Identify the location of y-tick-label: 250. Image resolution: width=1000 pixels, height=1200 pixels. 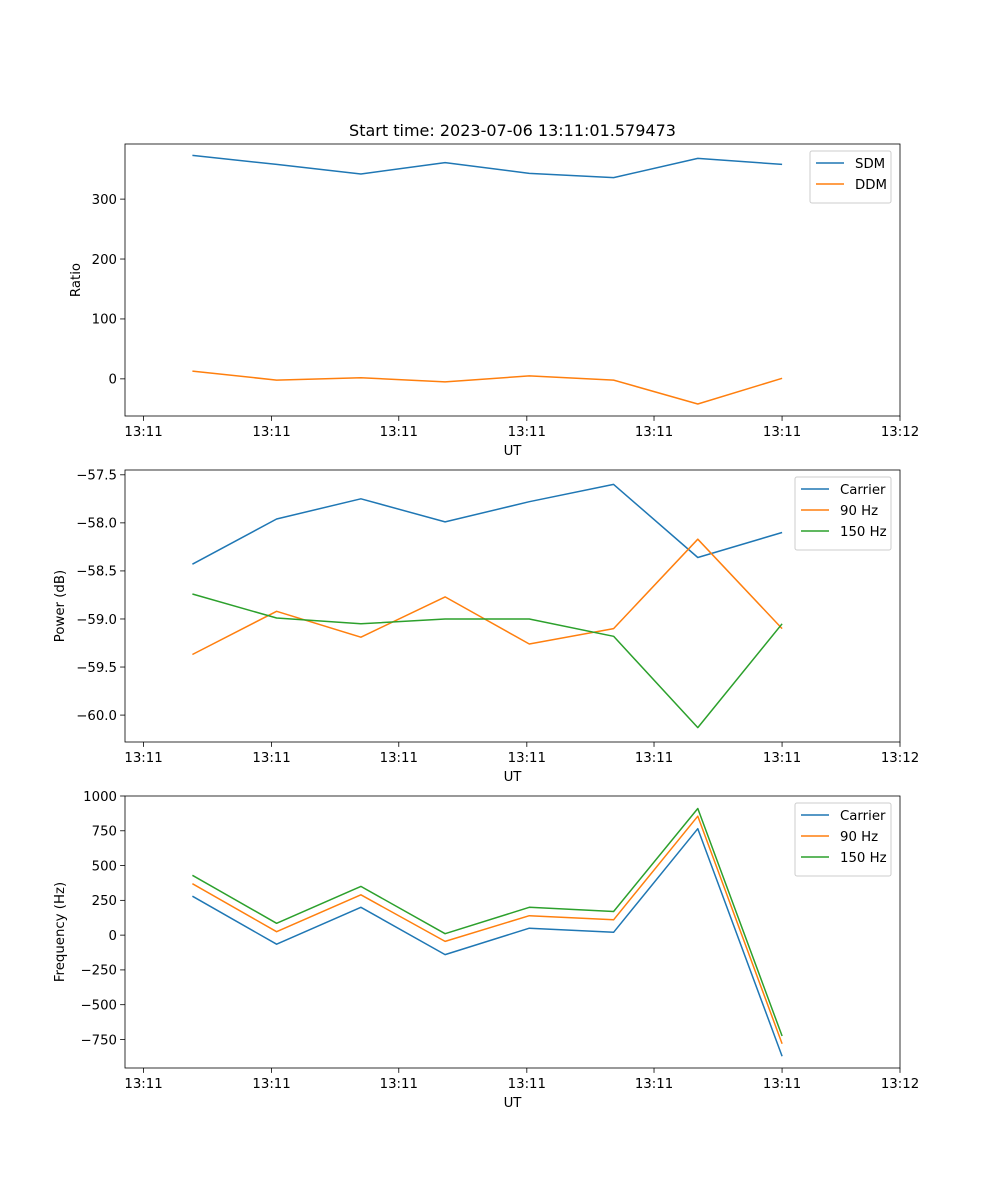
(104, 901).